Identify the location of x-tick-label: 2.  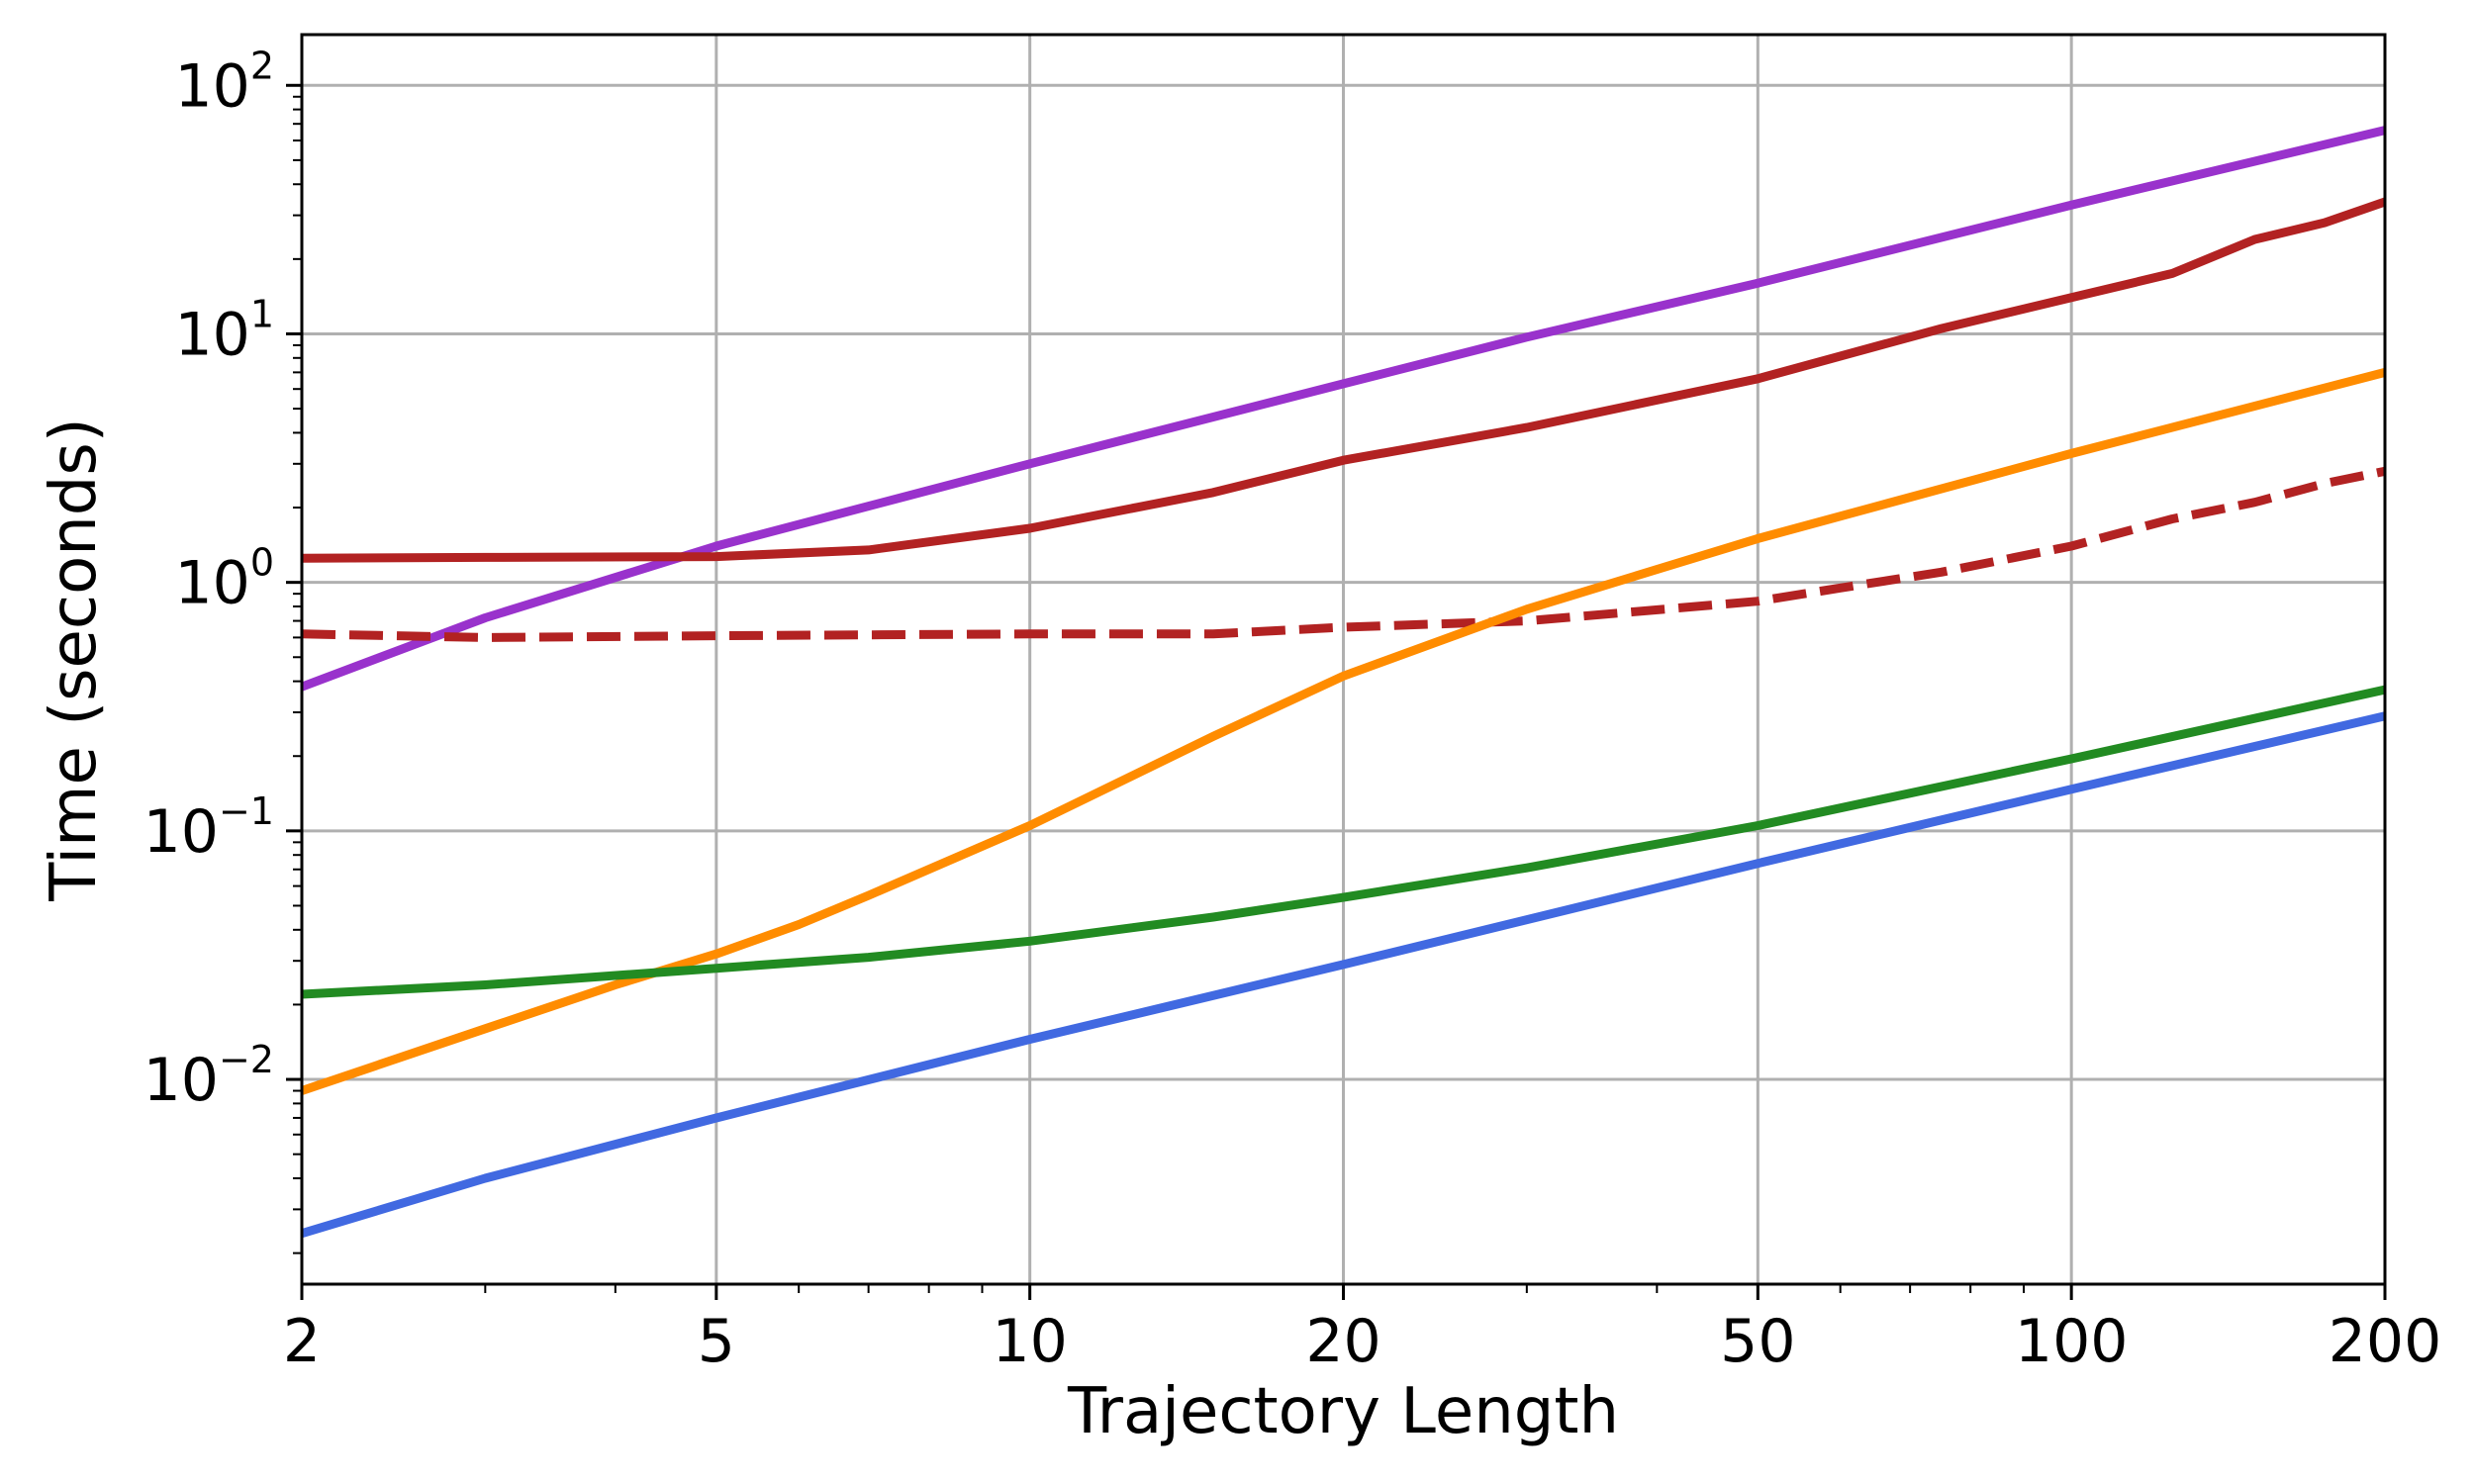
(302, 1341).